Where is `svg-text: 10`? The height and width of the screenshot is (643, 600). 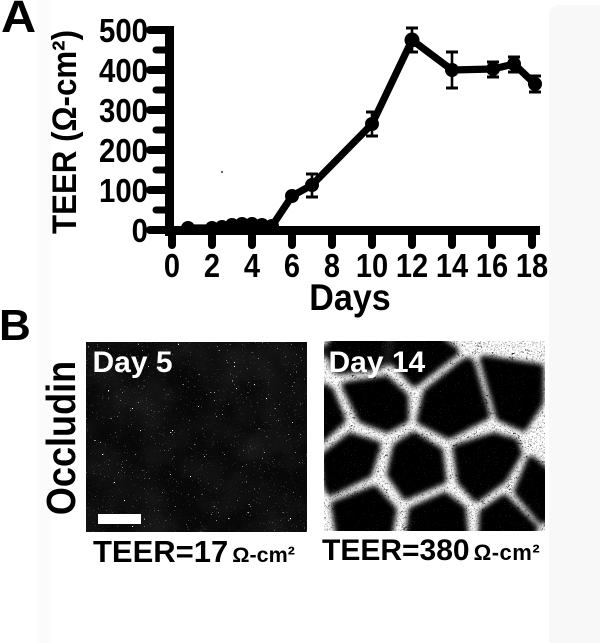
svg-text: 10 is located at coordinates (372, 265).